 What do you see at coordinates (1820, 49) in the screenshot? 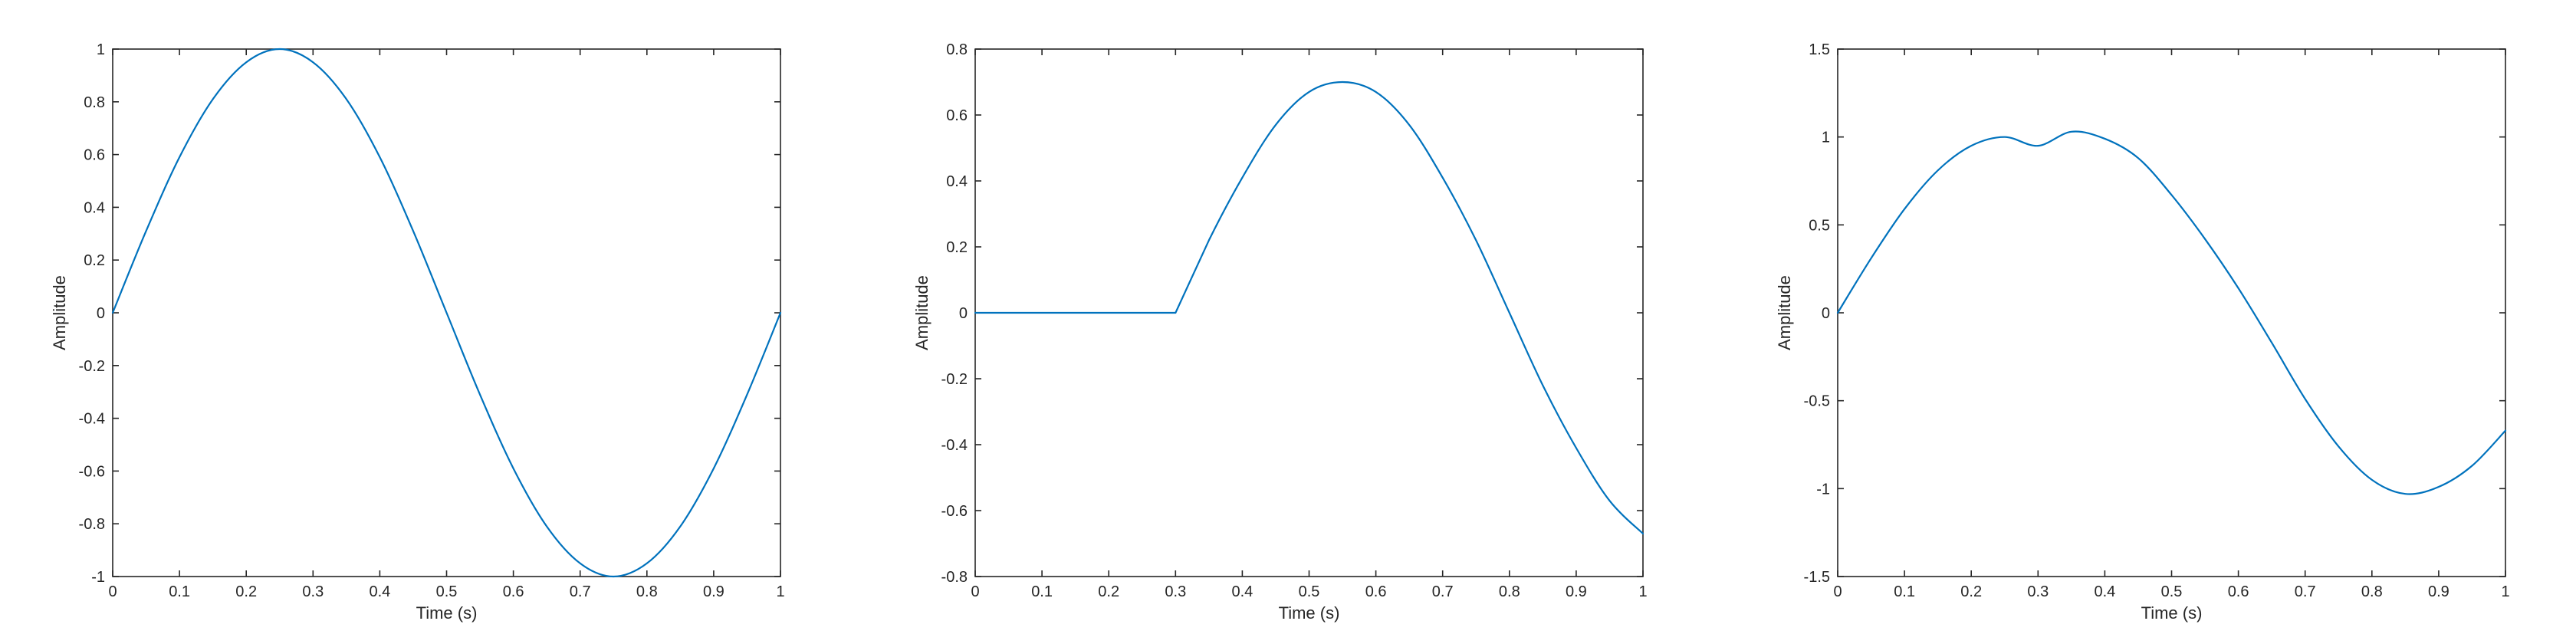
I see `y-tick-label: 1.5` at bounding box center [1820, 49].